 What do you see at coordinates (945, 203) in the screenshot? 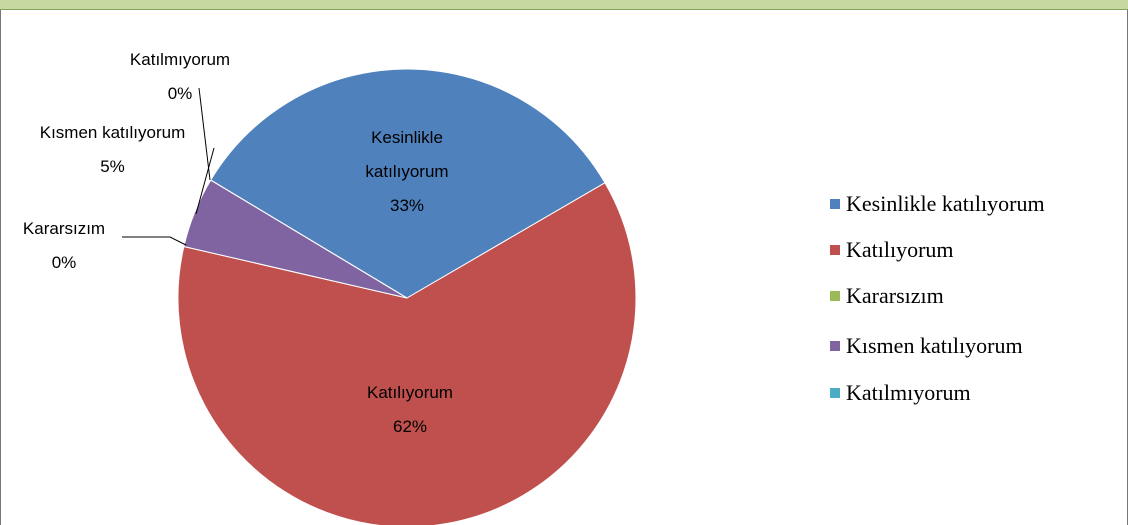
I see `legend-label: Kesinlikle katılıyorum` at bounding box center [945, 203].